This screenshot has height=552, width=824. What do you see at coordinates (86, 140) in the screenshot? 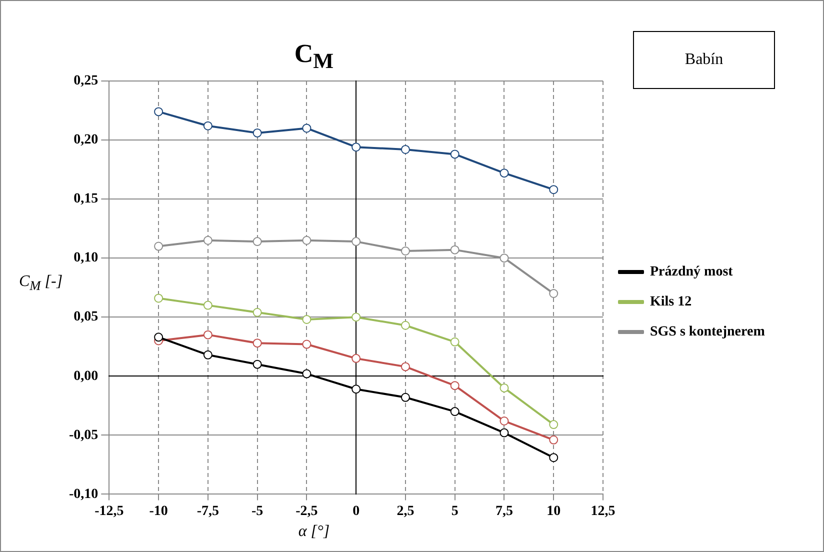
I see `y-tick-label: 0,20` at bounding box center [86, 140].